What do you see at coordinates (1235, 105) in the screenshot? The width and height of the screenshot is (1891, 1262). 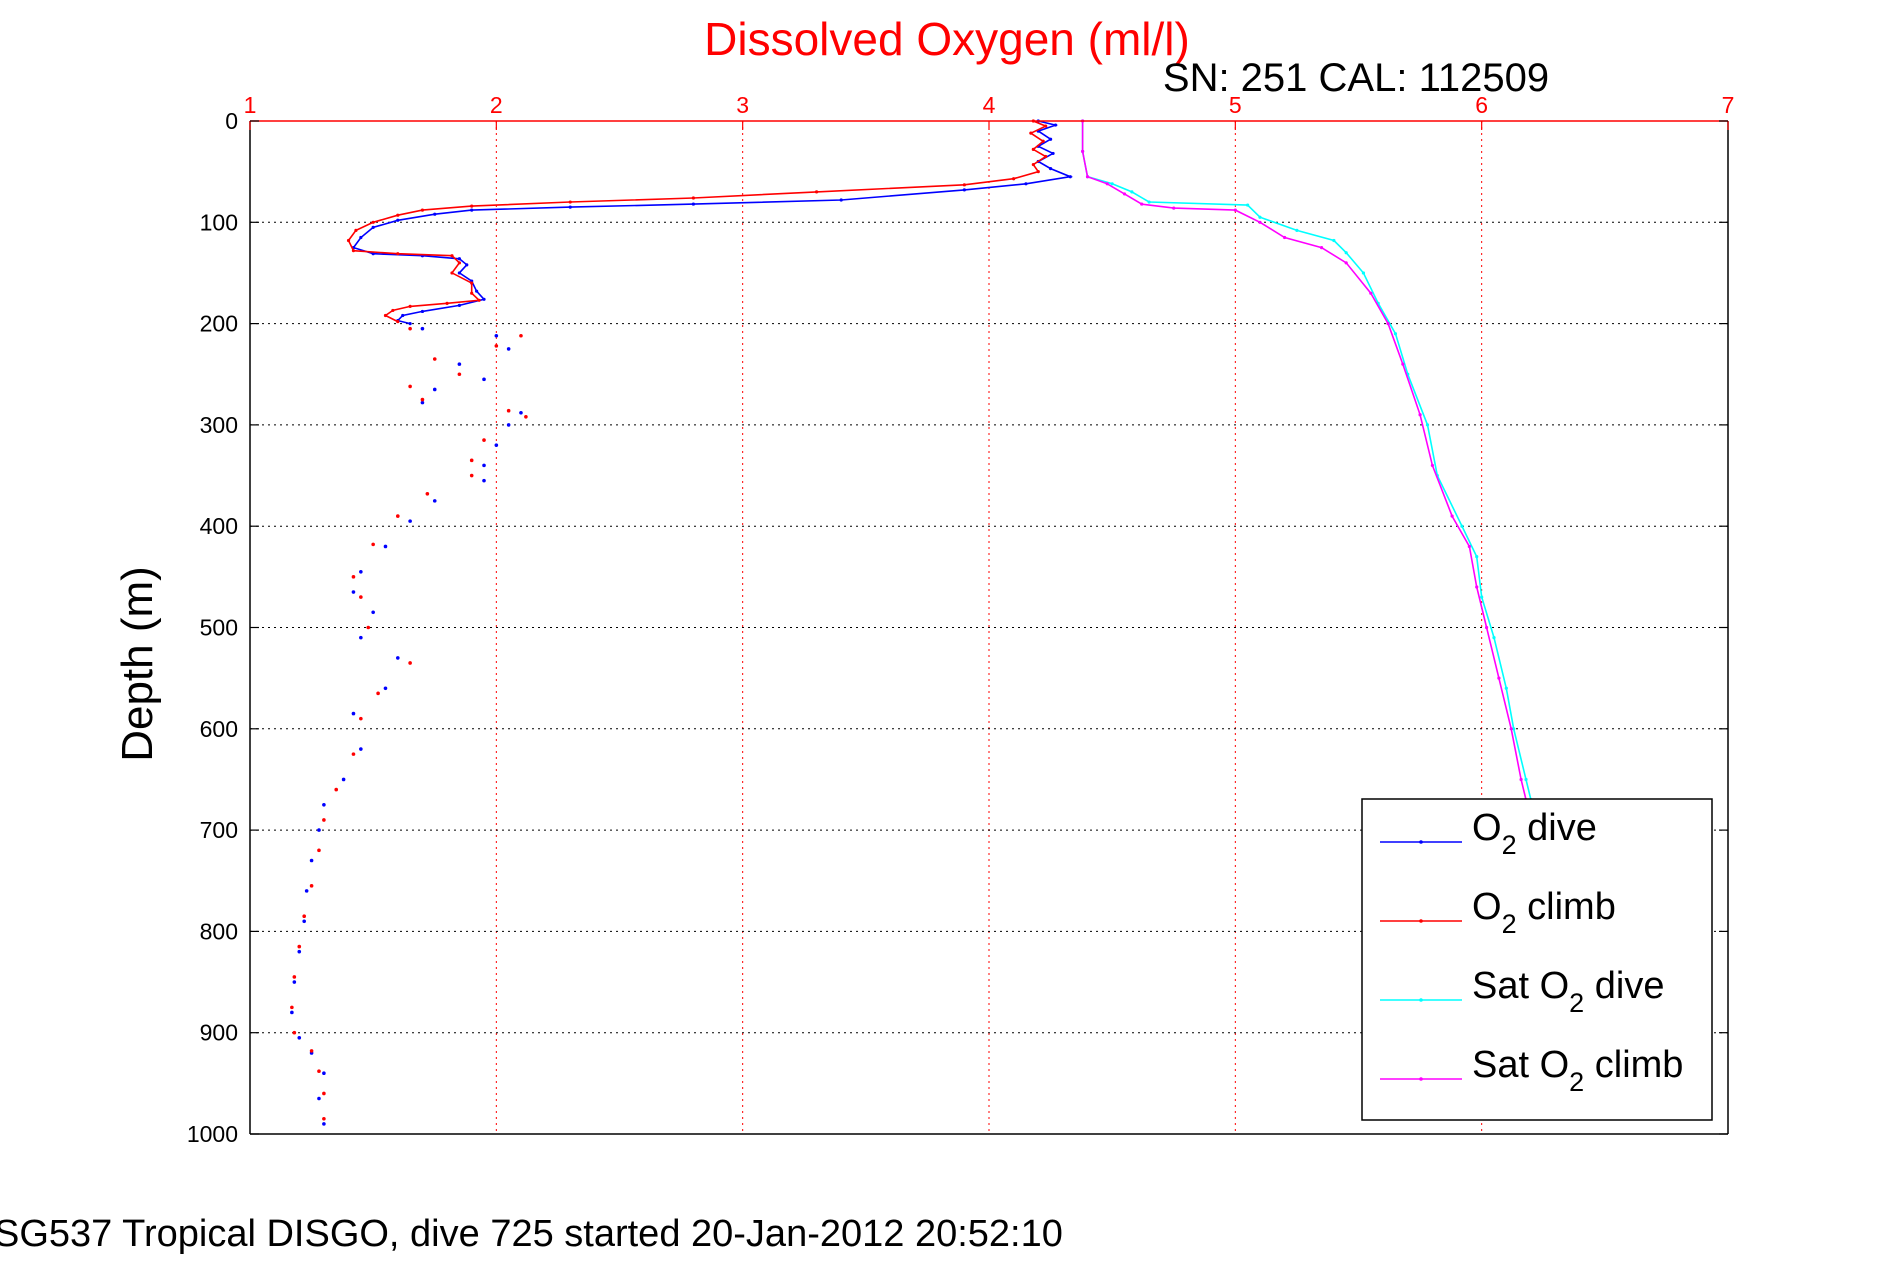 I see `x-tick-label: 5` at bounding box center [1235, 105].